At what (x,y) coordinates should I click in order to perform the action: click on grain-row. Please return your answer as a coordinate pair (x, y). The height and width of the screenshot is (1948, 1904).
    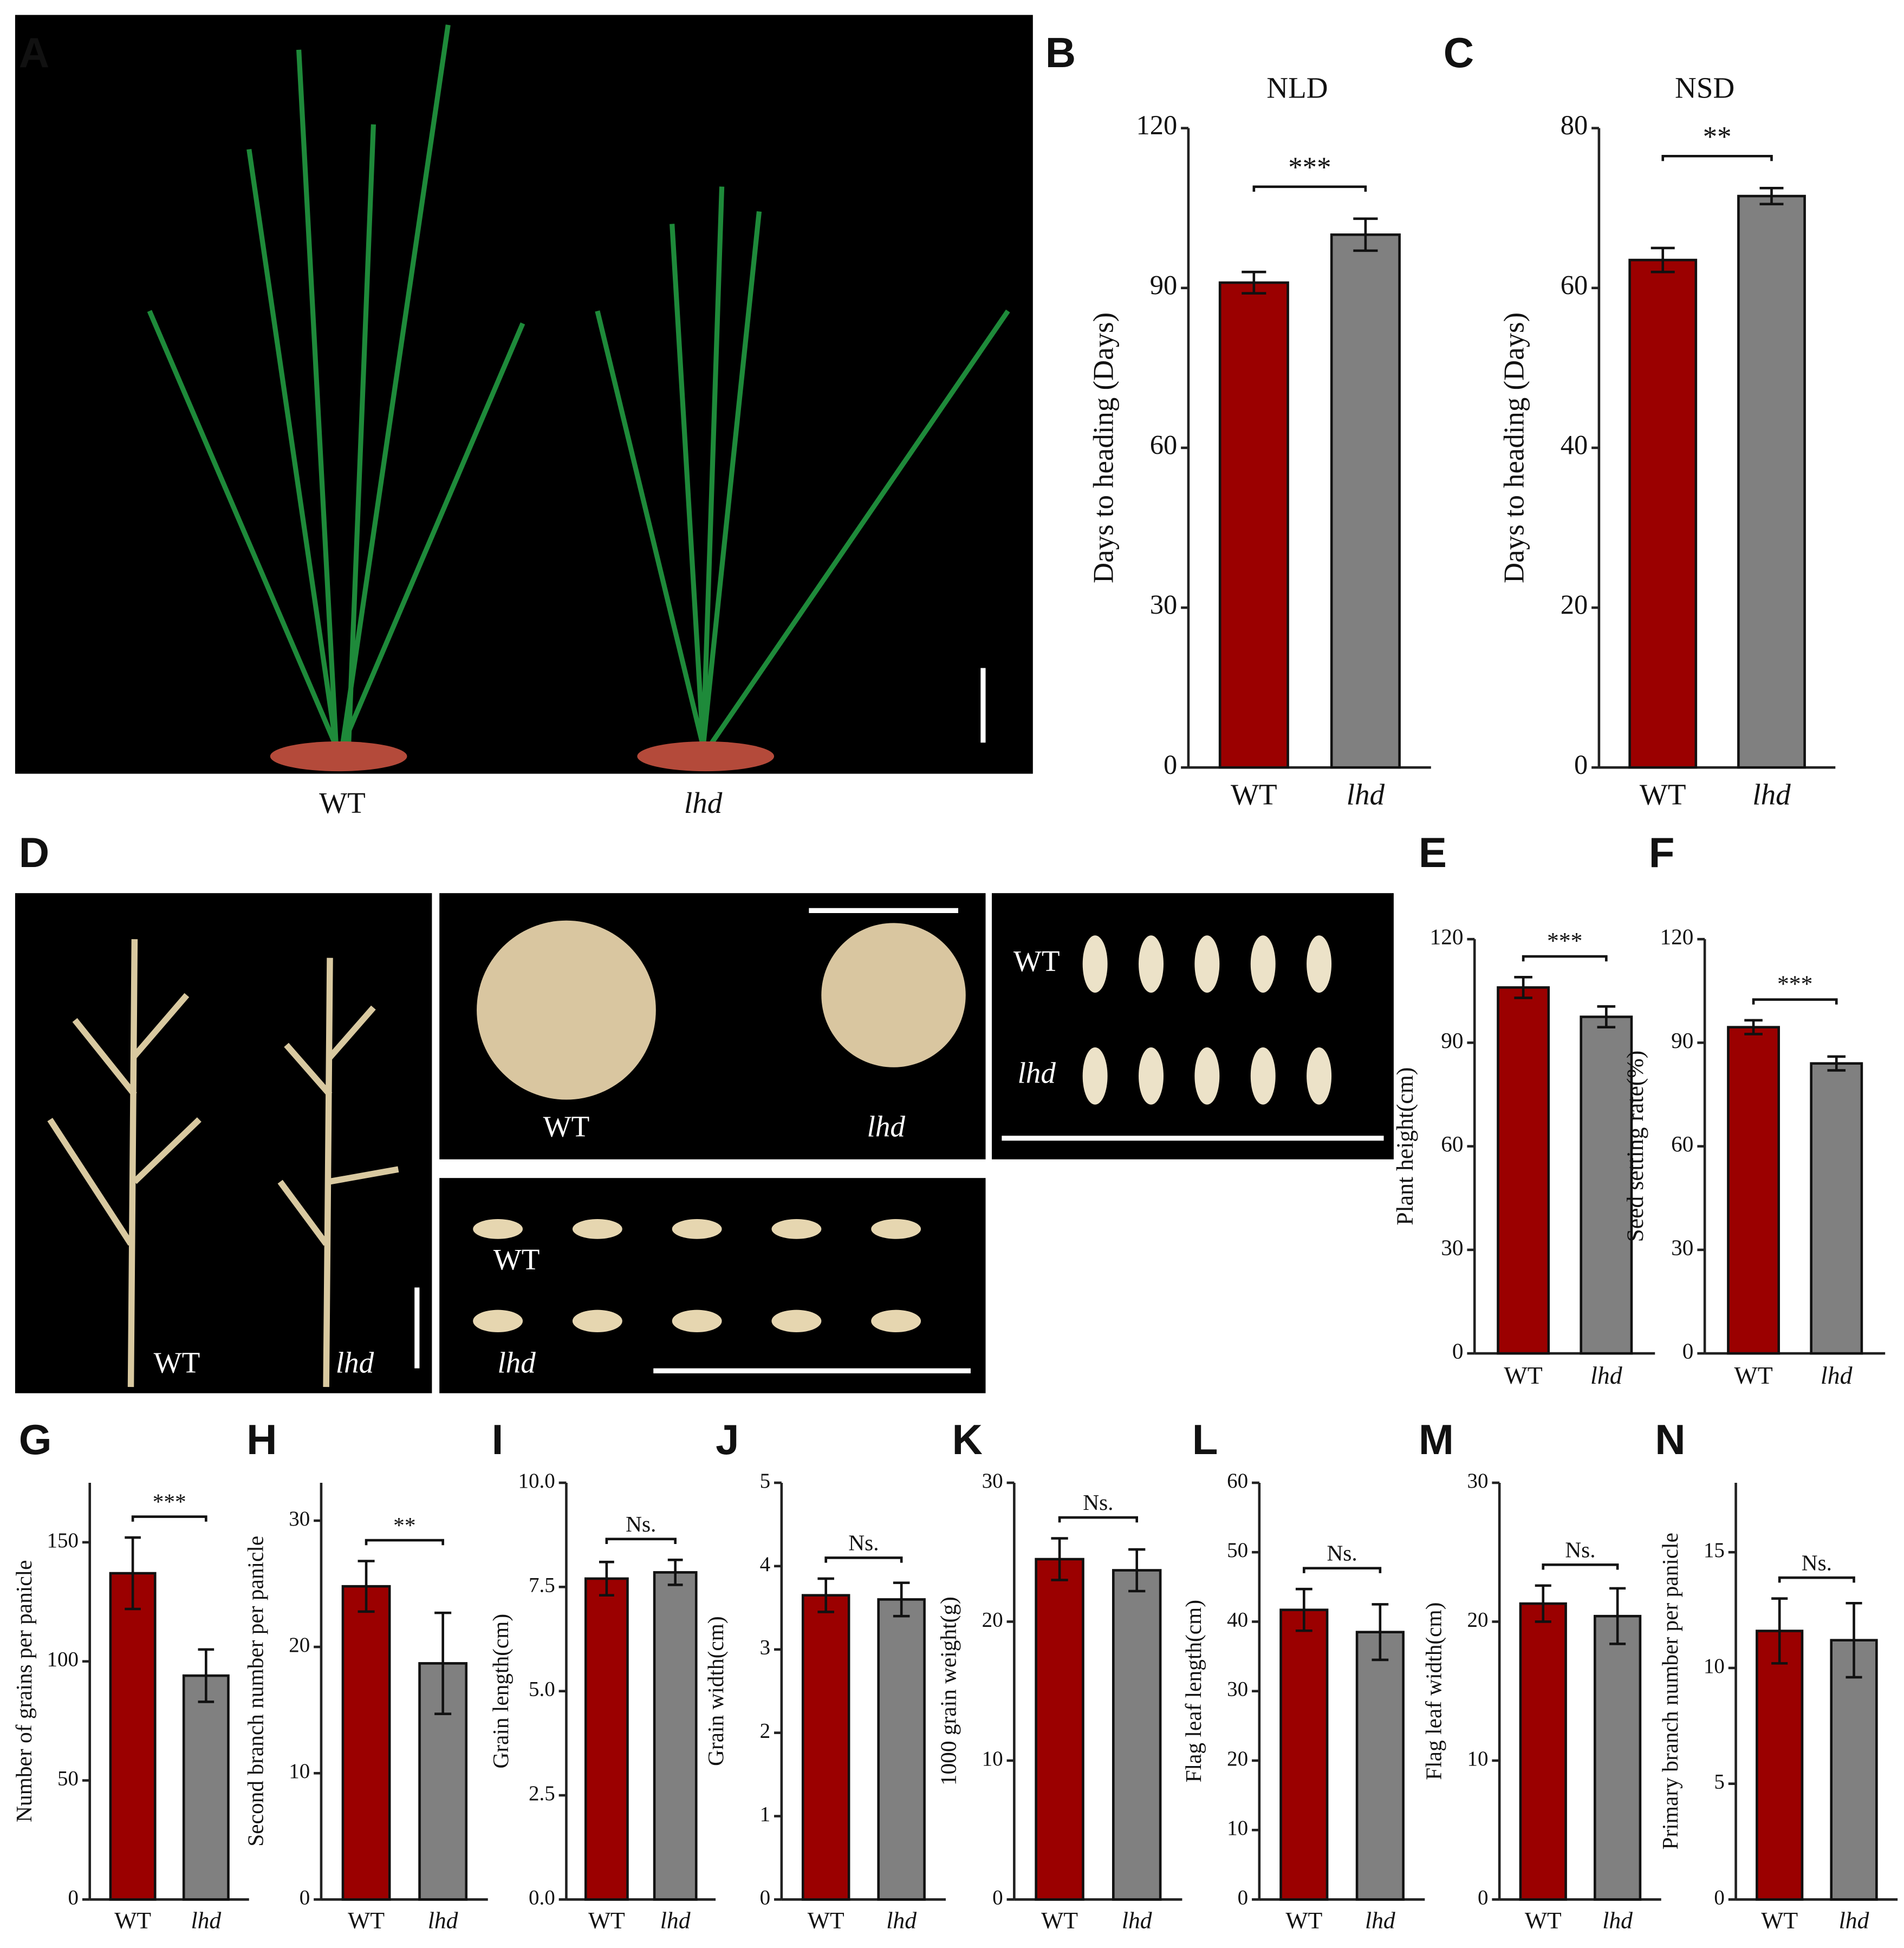
    Looking at the image, I should click on (697, 1276).